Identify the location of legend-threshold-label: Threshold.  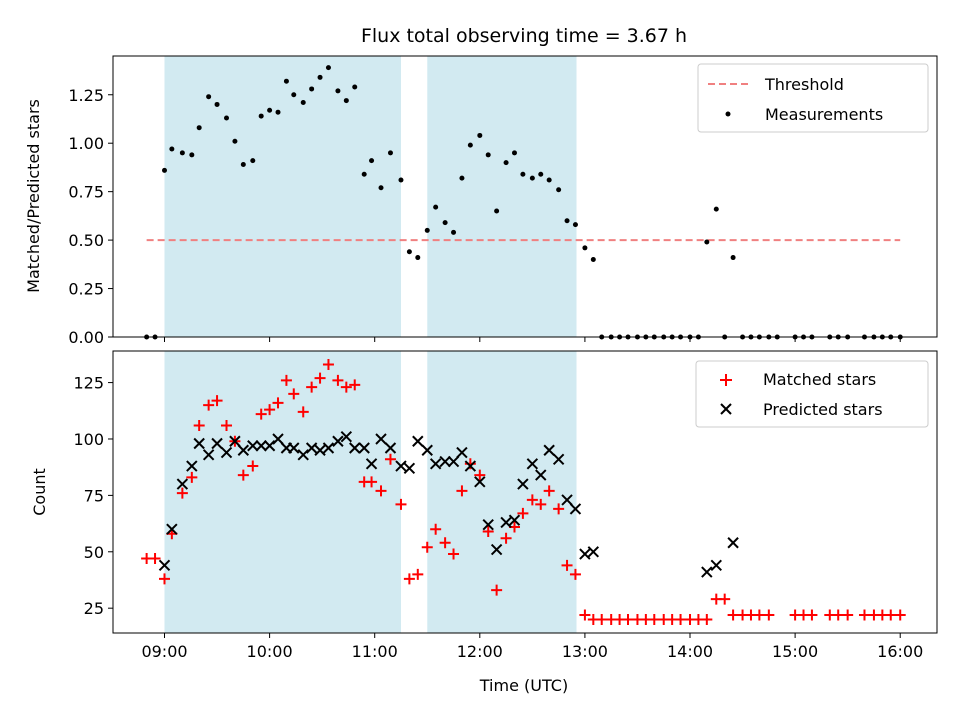
(804, 84).